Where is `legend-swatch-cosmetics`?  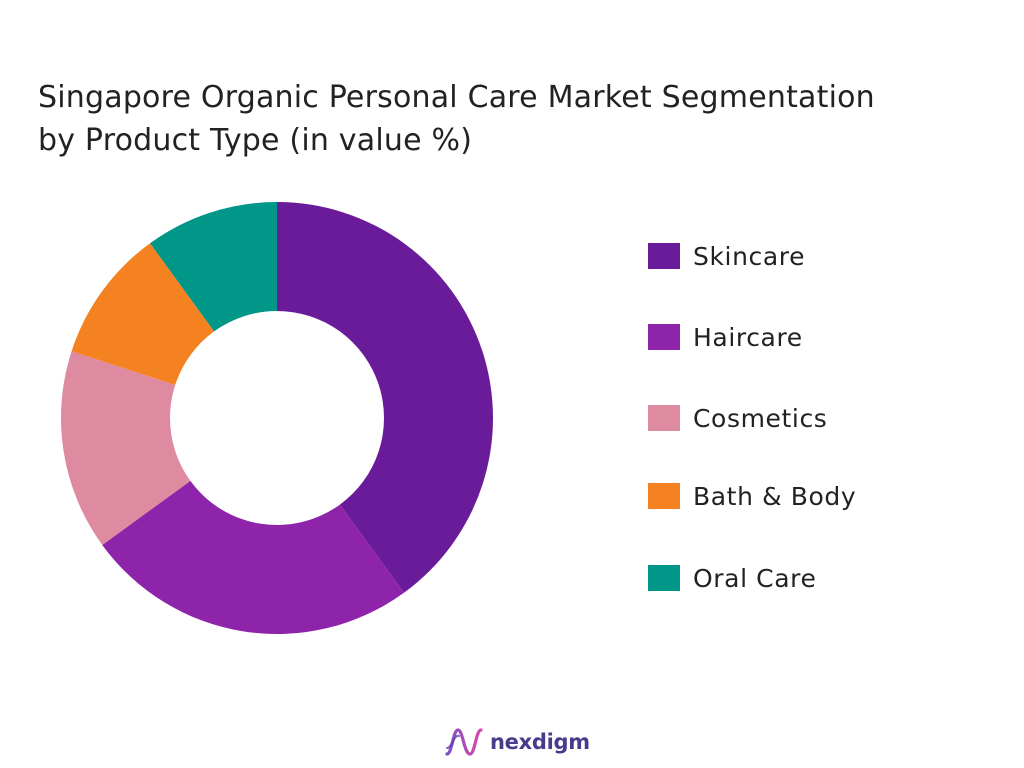 legend-swatch-cosmetics is located at coordinates (664, 418).